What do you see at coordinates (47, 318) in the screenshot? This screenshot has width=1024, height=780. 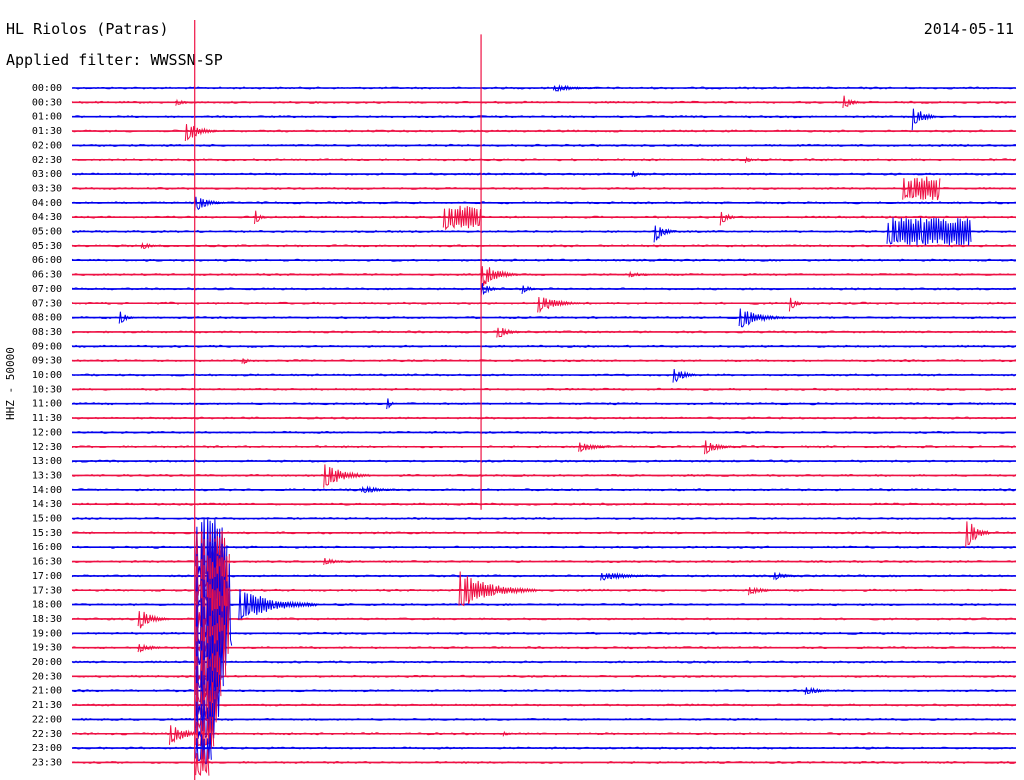 I see `row-tick-label: 08:00` at bounding box center [47, 318].